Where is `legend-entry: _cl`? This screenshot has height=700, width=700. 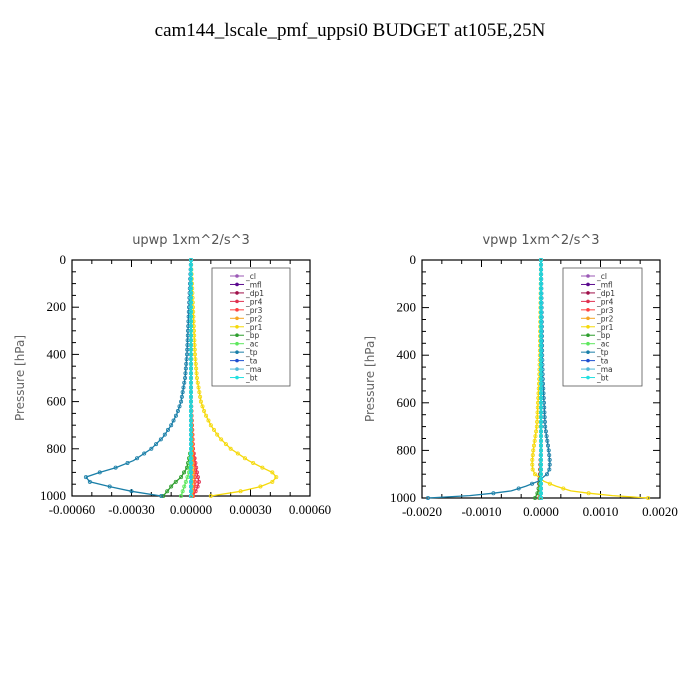
legend-entry: _cl is located at coordinates (250, 276).